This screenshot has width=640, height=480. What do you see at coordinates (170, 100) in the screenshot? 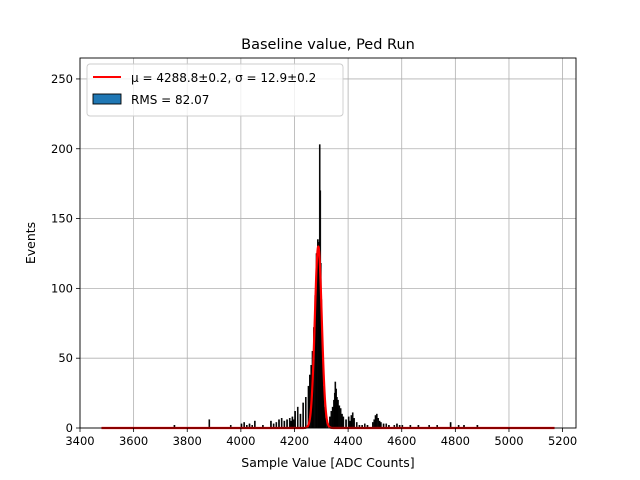
I see `legend-hist-label: RMS = 82.07` at bounding box center [170, 100].